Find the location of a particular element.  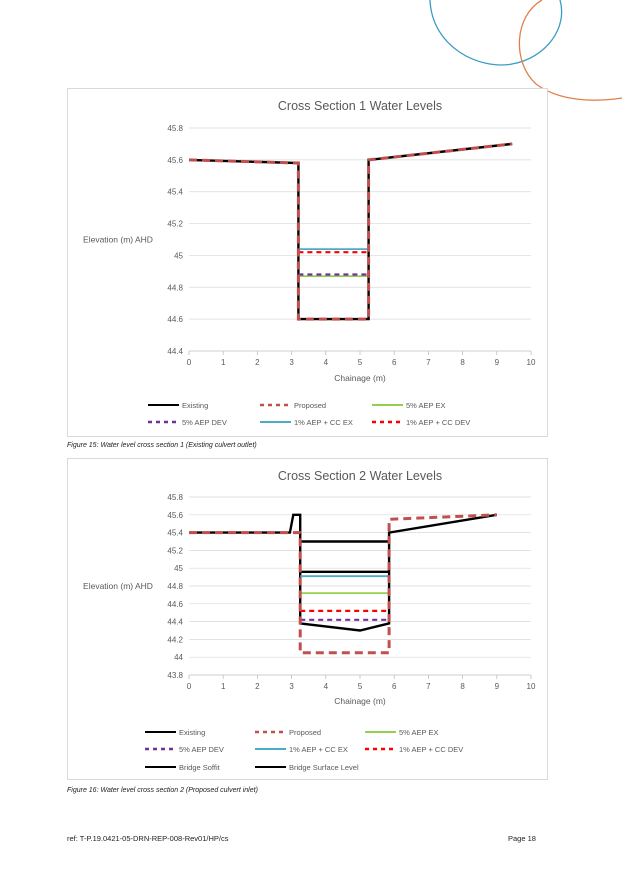

y-tick-label: 44 is located at coordinates (178, 657).